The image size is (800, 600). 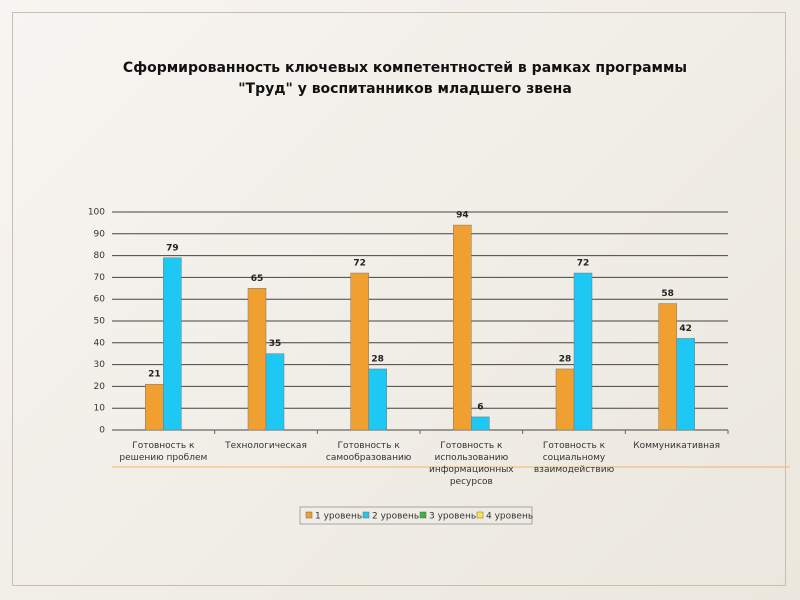 What do you see at coordinates (96, 213) in the screenshot?
I see `y-tick-label: 100` at bounding box center [96, 213].